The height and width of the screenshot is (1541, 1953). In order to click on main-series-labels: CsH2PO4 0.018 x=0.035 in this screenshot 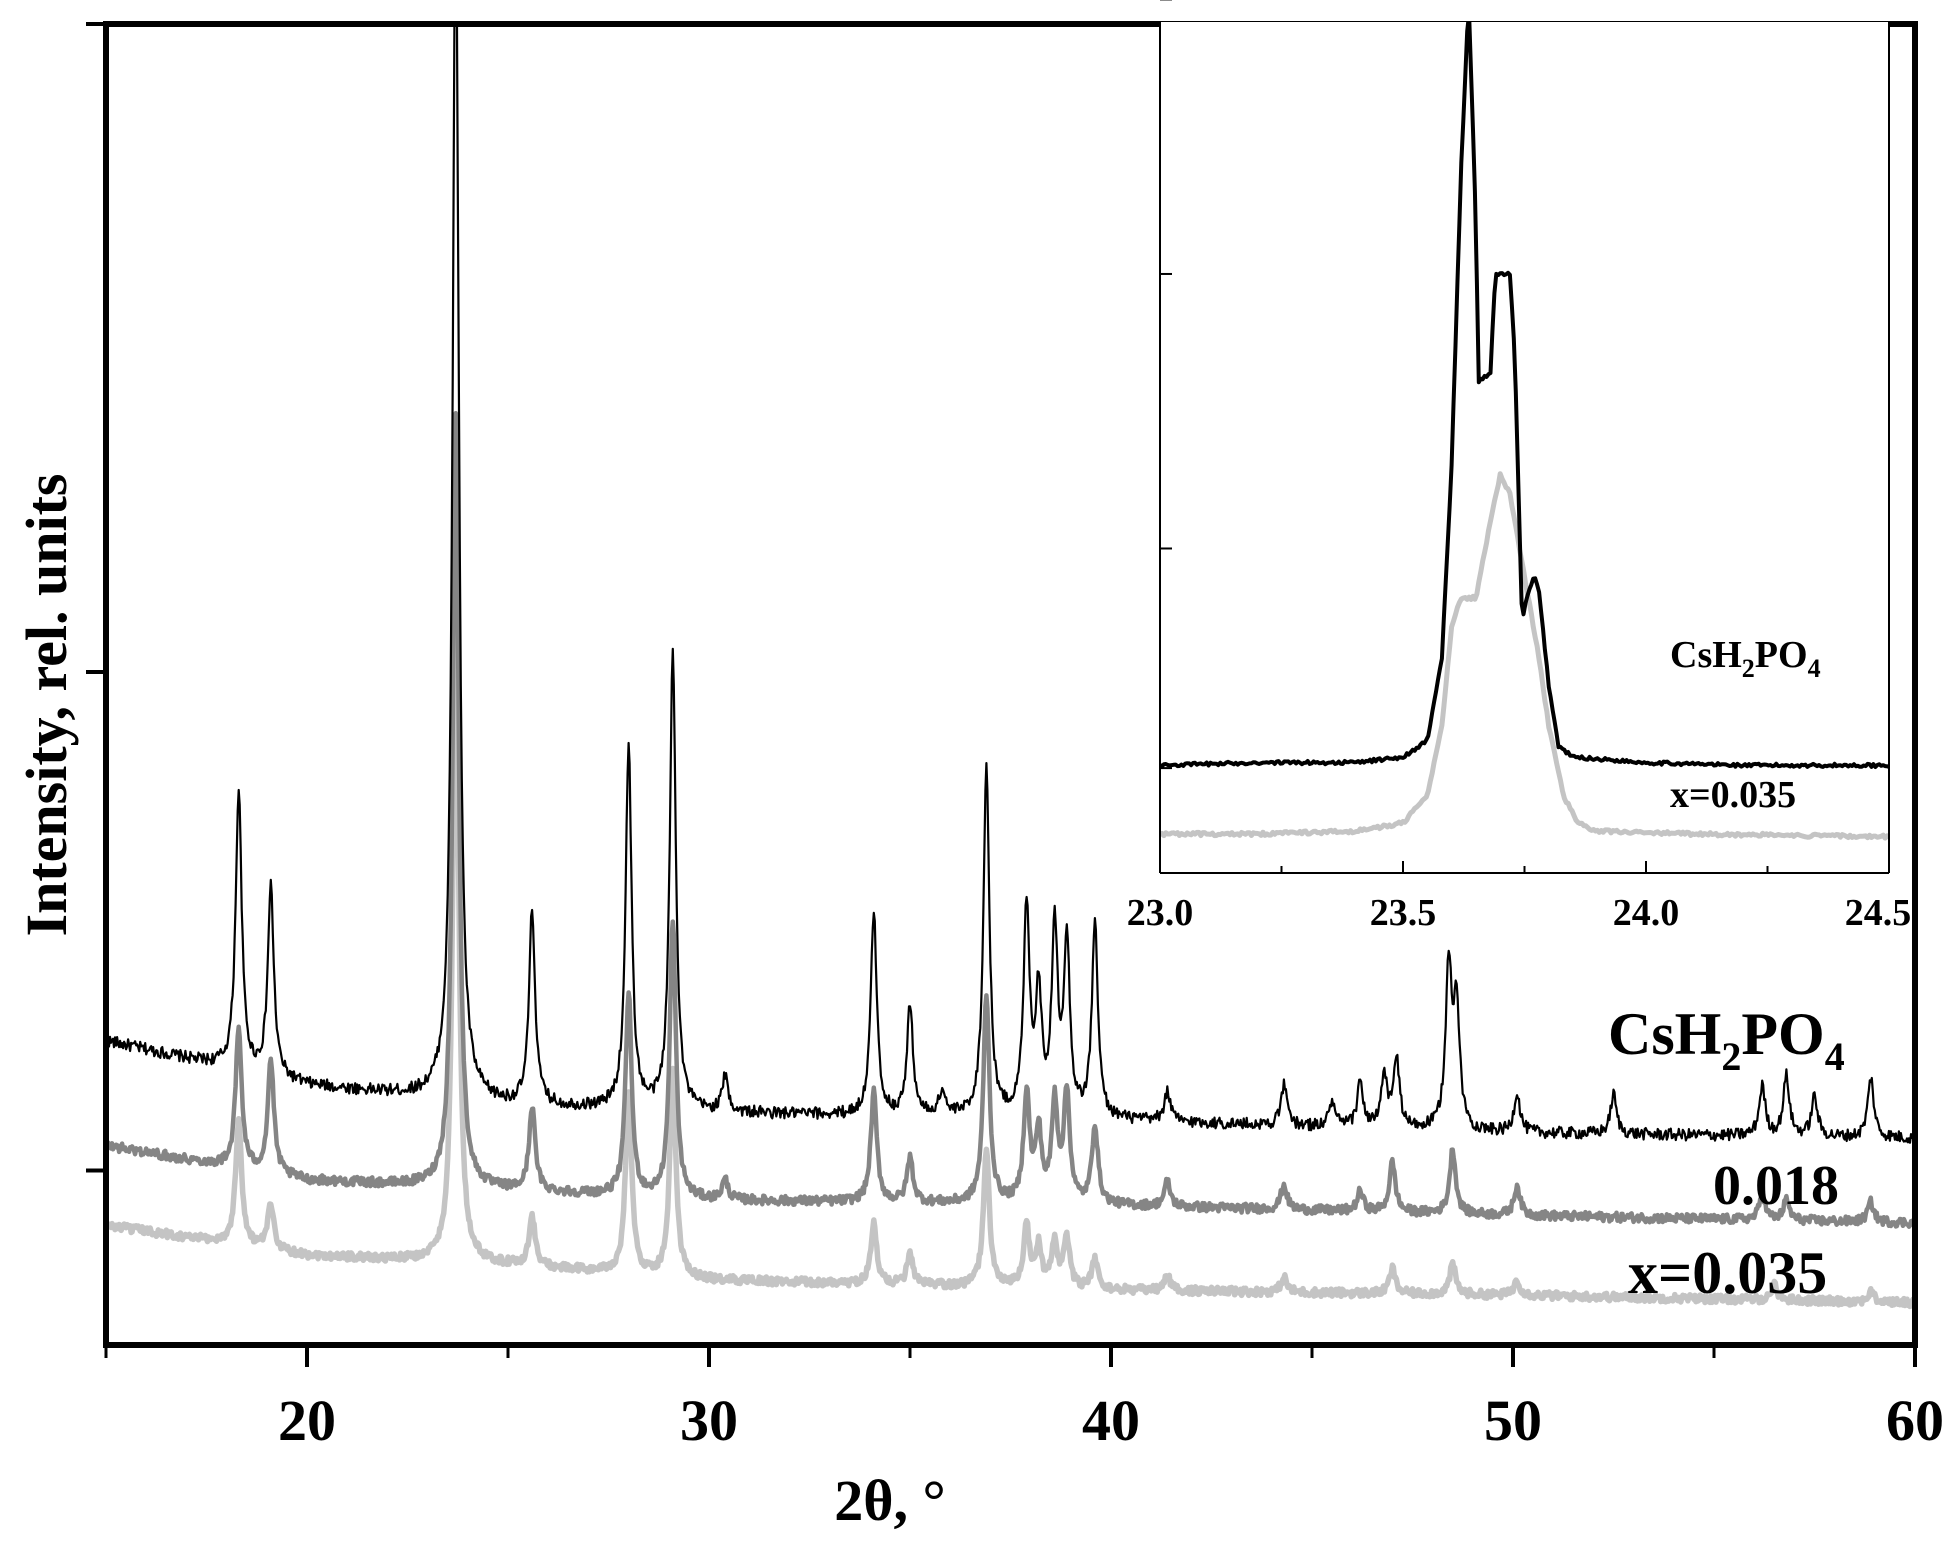, I will do `click(1726, 1153)`.